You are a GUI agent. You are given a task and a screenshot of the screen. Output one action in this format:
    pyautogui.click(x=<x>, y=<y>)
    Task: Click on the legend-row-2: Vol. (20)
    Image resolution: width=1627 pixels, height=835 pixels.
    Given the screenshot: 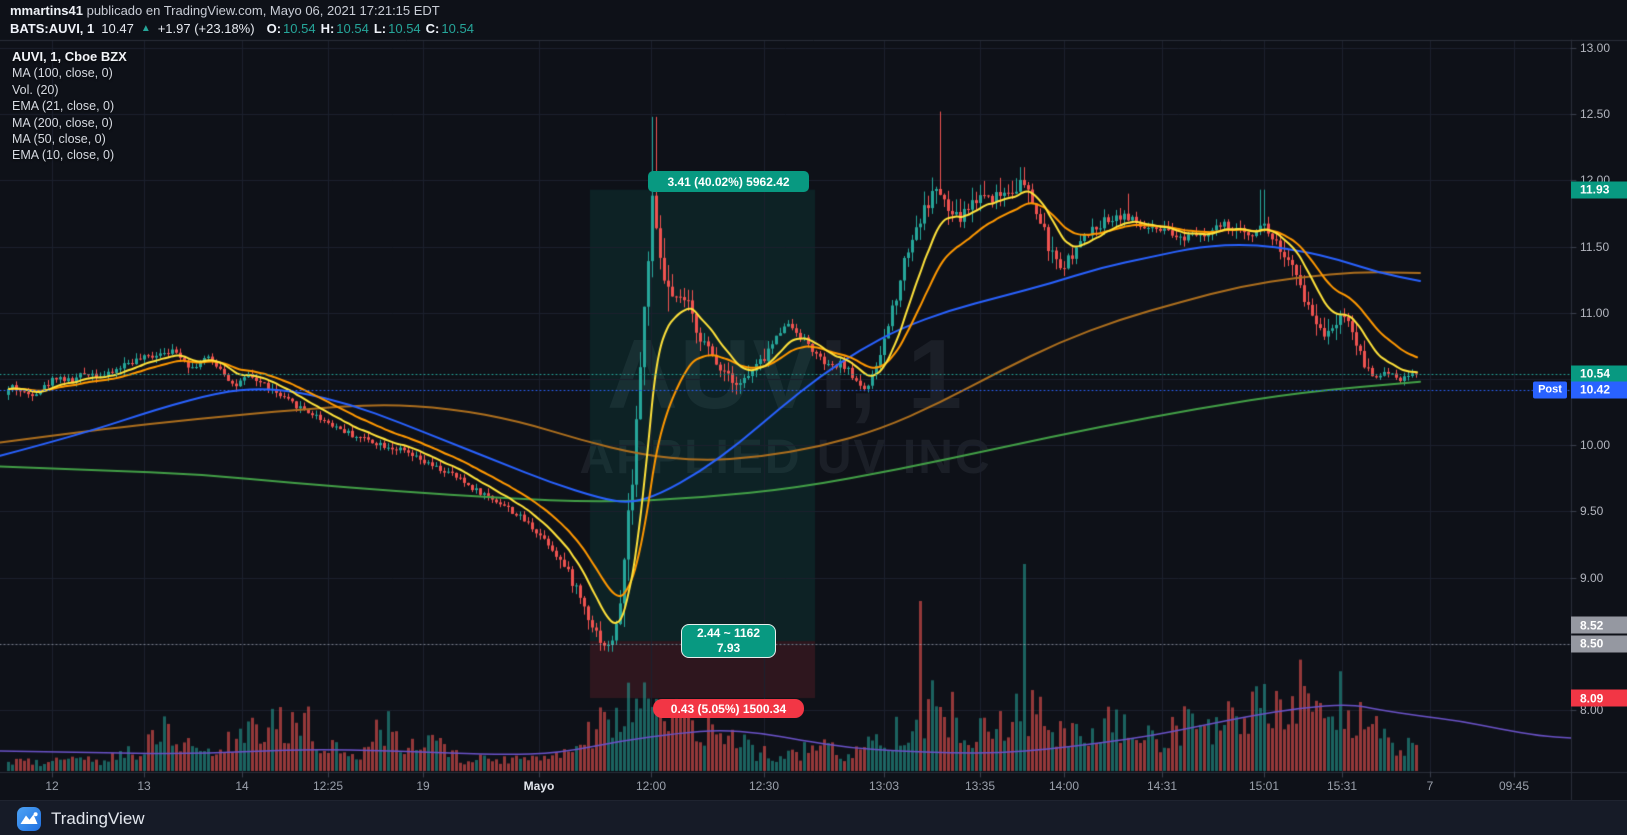 What is the action you would take?
    pyautogui.click(x=35, y=89)
    